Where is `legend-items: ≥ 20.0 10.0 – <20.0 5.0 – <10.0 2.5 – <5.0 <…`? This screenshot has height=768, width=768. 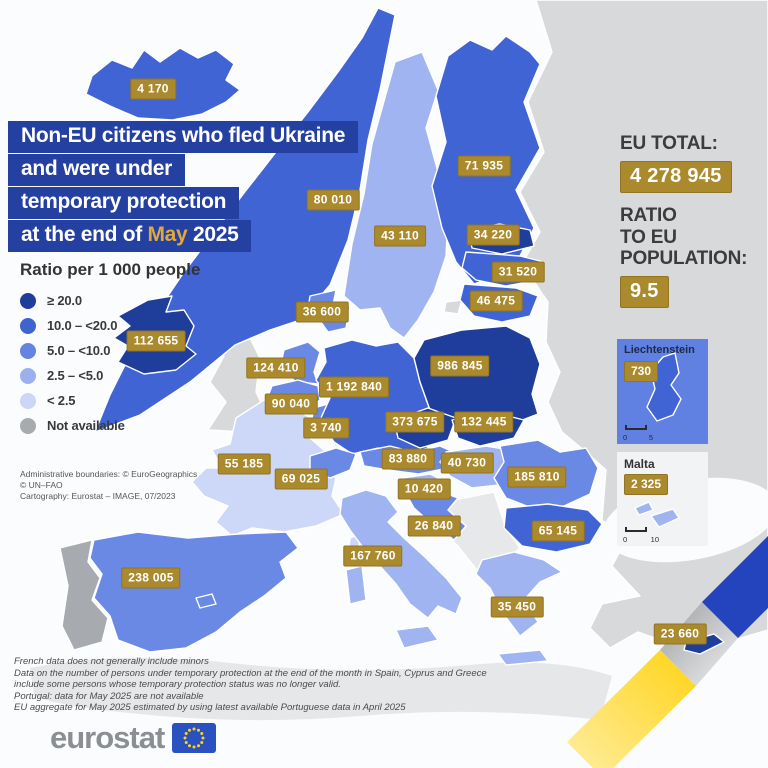 legend-items: ≥ 20.0 10.0 – <20.0 5.0 – <10.0 2.5 – <5.0 <… is located at coordinates (115, 363).